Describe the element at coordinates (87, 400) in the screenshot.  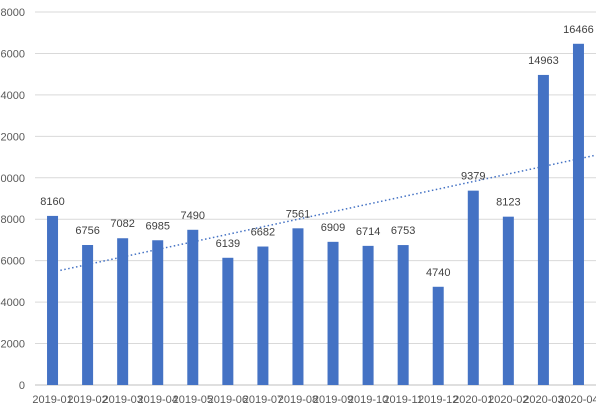
I see `x-tick-label: 2019-02` at that location.